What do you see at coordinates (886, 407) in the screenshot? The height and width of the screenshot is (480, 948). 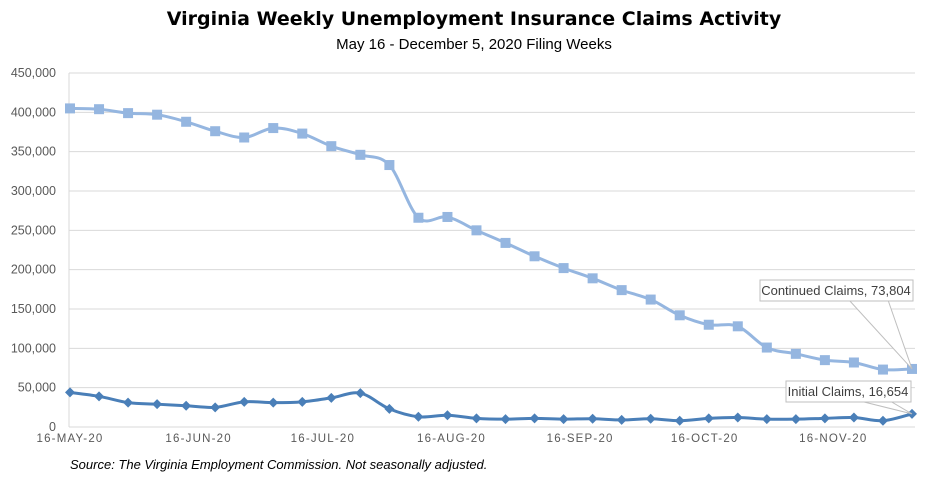 I see `initial-claims-callout-pointer` at bounding box center [886, 407].